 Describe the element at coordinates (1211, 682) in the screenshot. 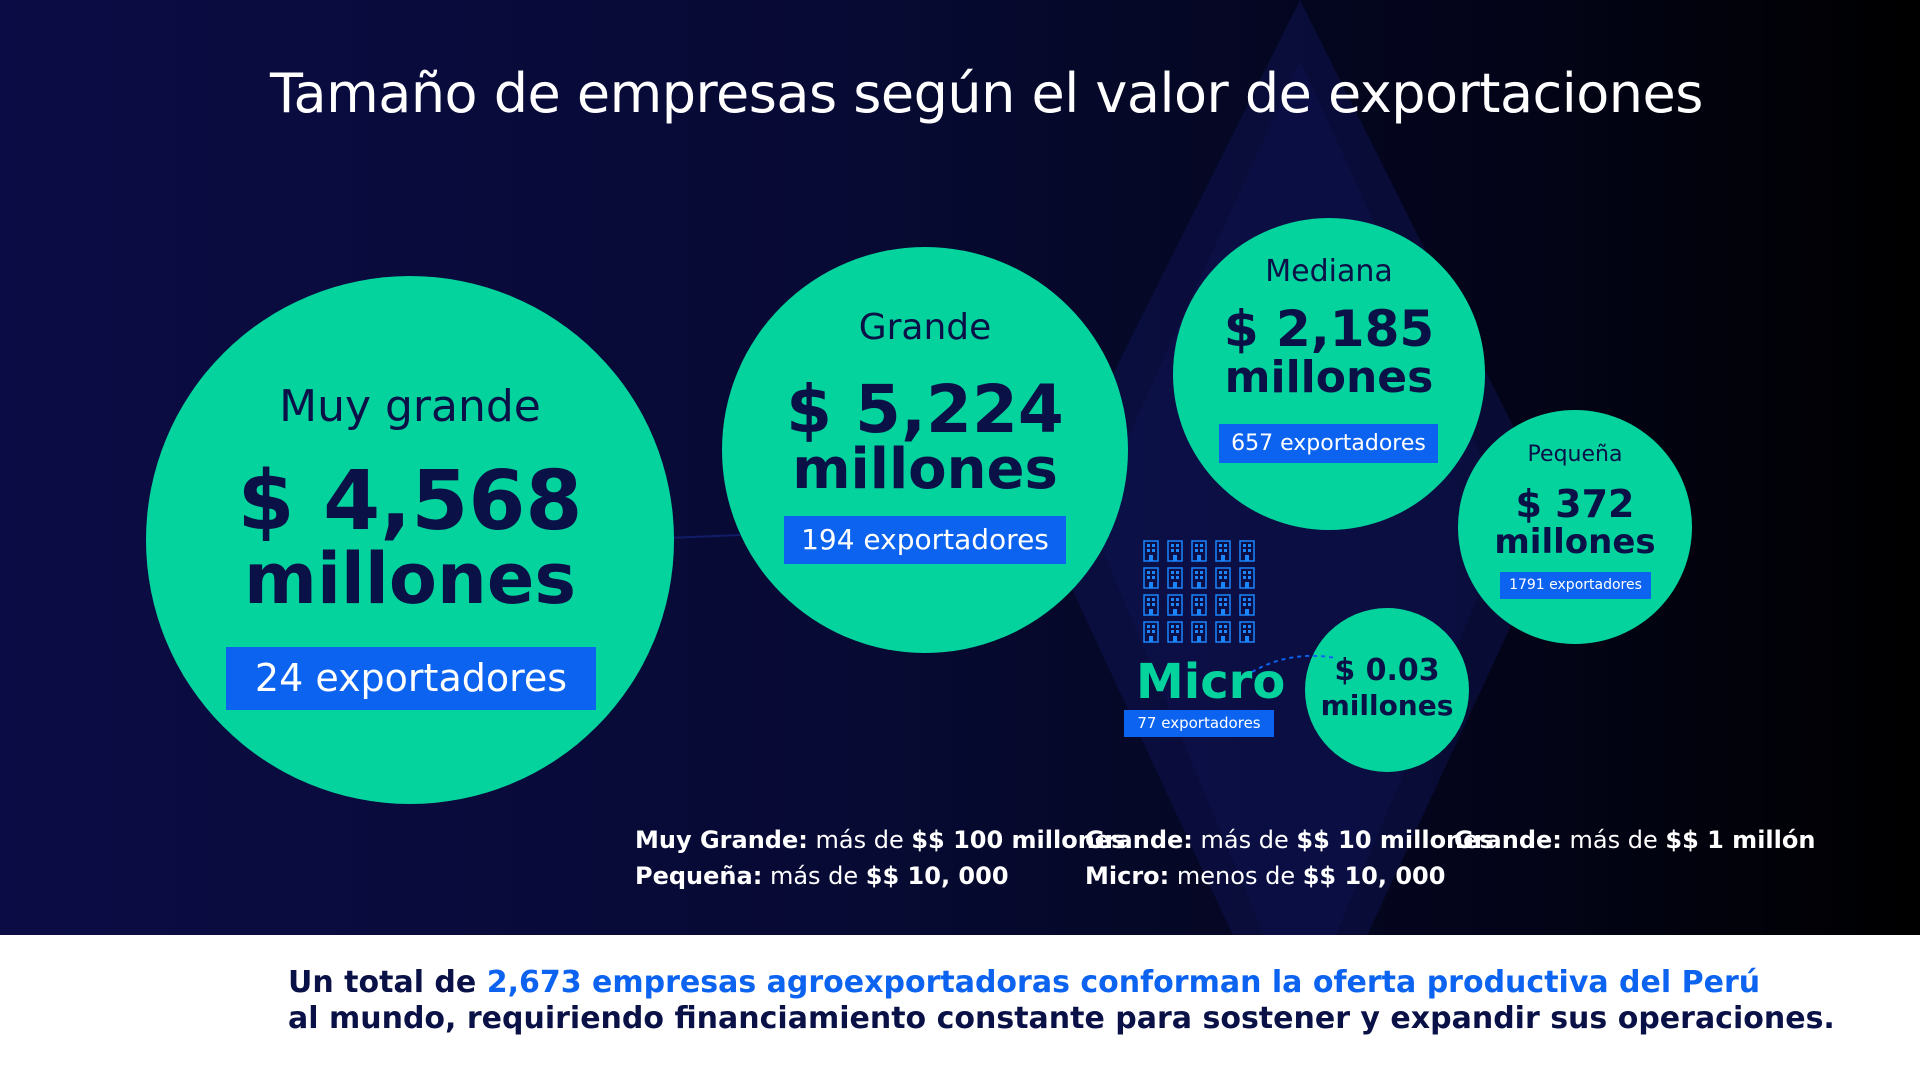

I see `micro-label: Micro` at that location.